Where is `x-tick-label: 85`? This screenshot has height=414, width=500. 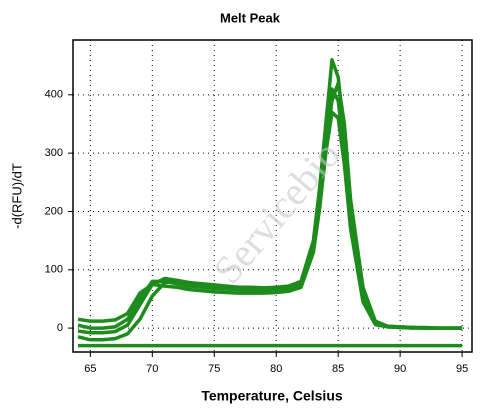
x-tick-label: 85 is located at coordinates (338, 369).